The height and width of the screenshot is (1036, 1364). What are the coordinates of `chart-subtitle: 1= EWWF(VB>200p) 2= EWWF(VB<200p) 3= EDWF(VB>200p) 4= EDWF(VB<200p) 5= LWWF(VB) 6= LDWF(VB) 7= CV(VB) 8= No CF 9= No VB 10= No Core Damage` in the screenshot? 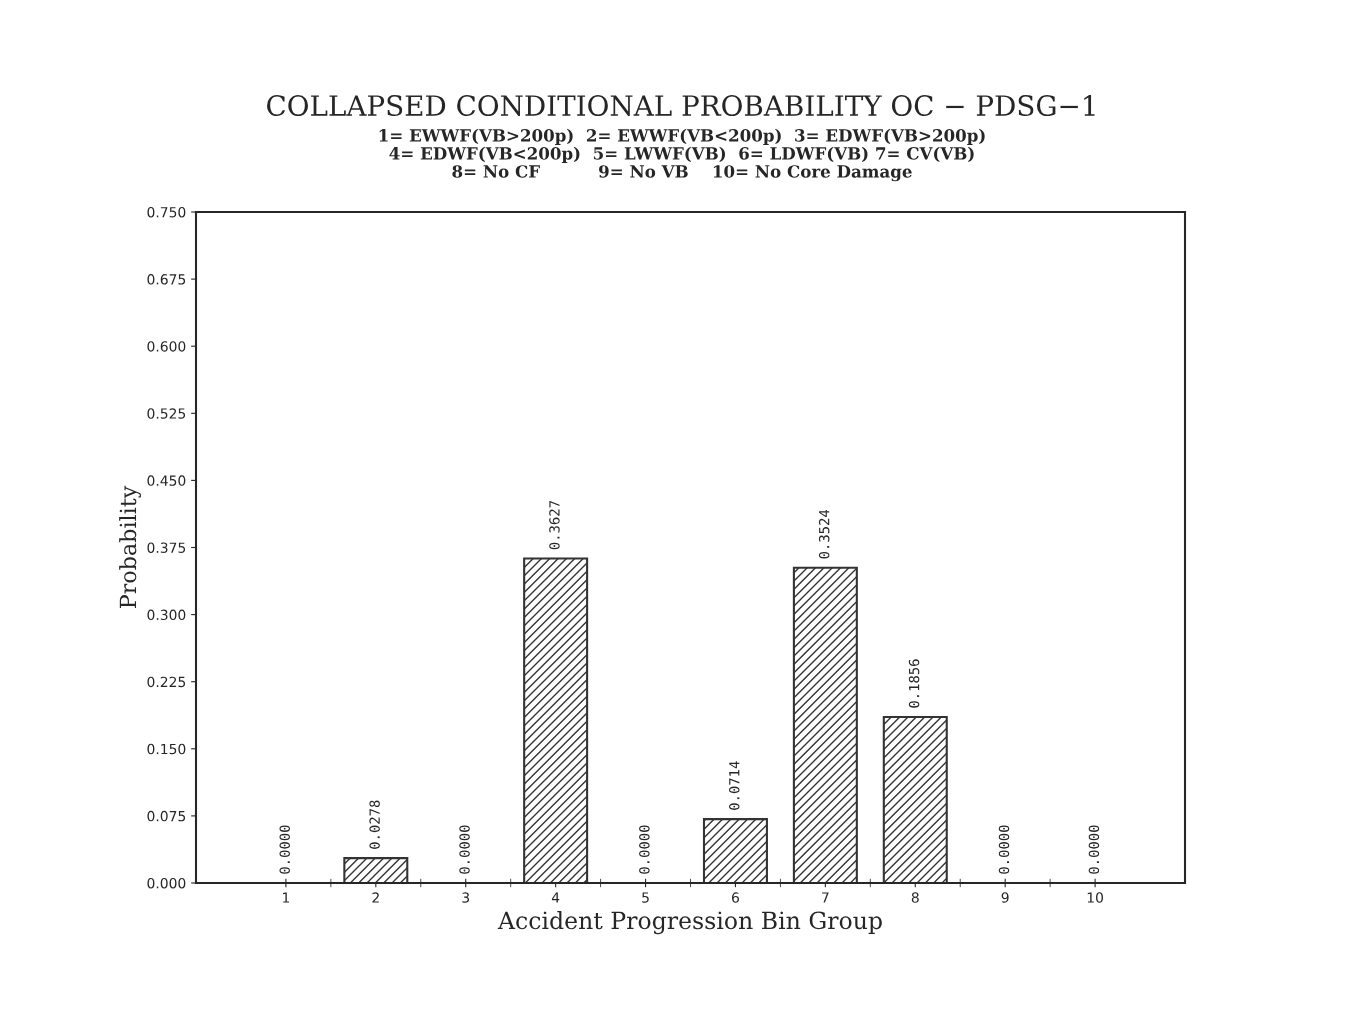 It's located at (682, 155).